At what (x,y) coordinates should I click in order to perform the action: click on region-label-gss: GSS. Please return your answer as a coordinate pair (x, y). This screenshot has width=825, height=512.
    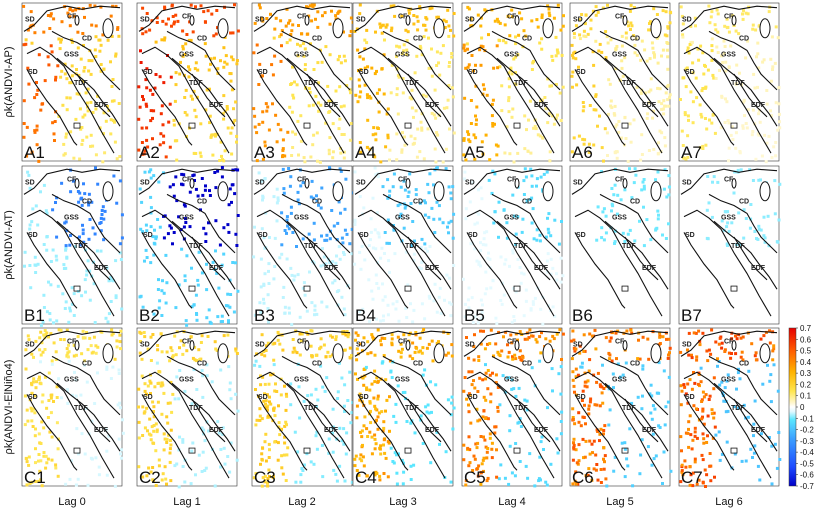
    Looking at the image, I should click on (728, 379).